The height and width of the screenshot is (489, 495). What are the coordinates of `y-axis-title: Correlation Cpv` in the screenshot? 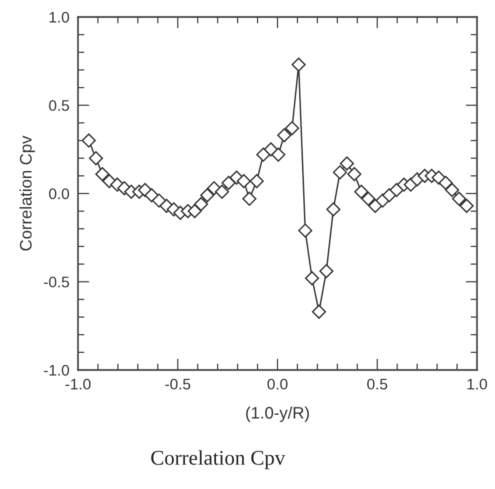 It's located at (27, 193).